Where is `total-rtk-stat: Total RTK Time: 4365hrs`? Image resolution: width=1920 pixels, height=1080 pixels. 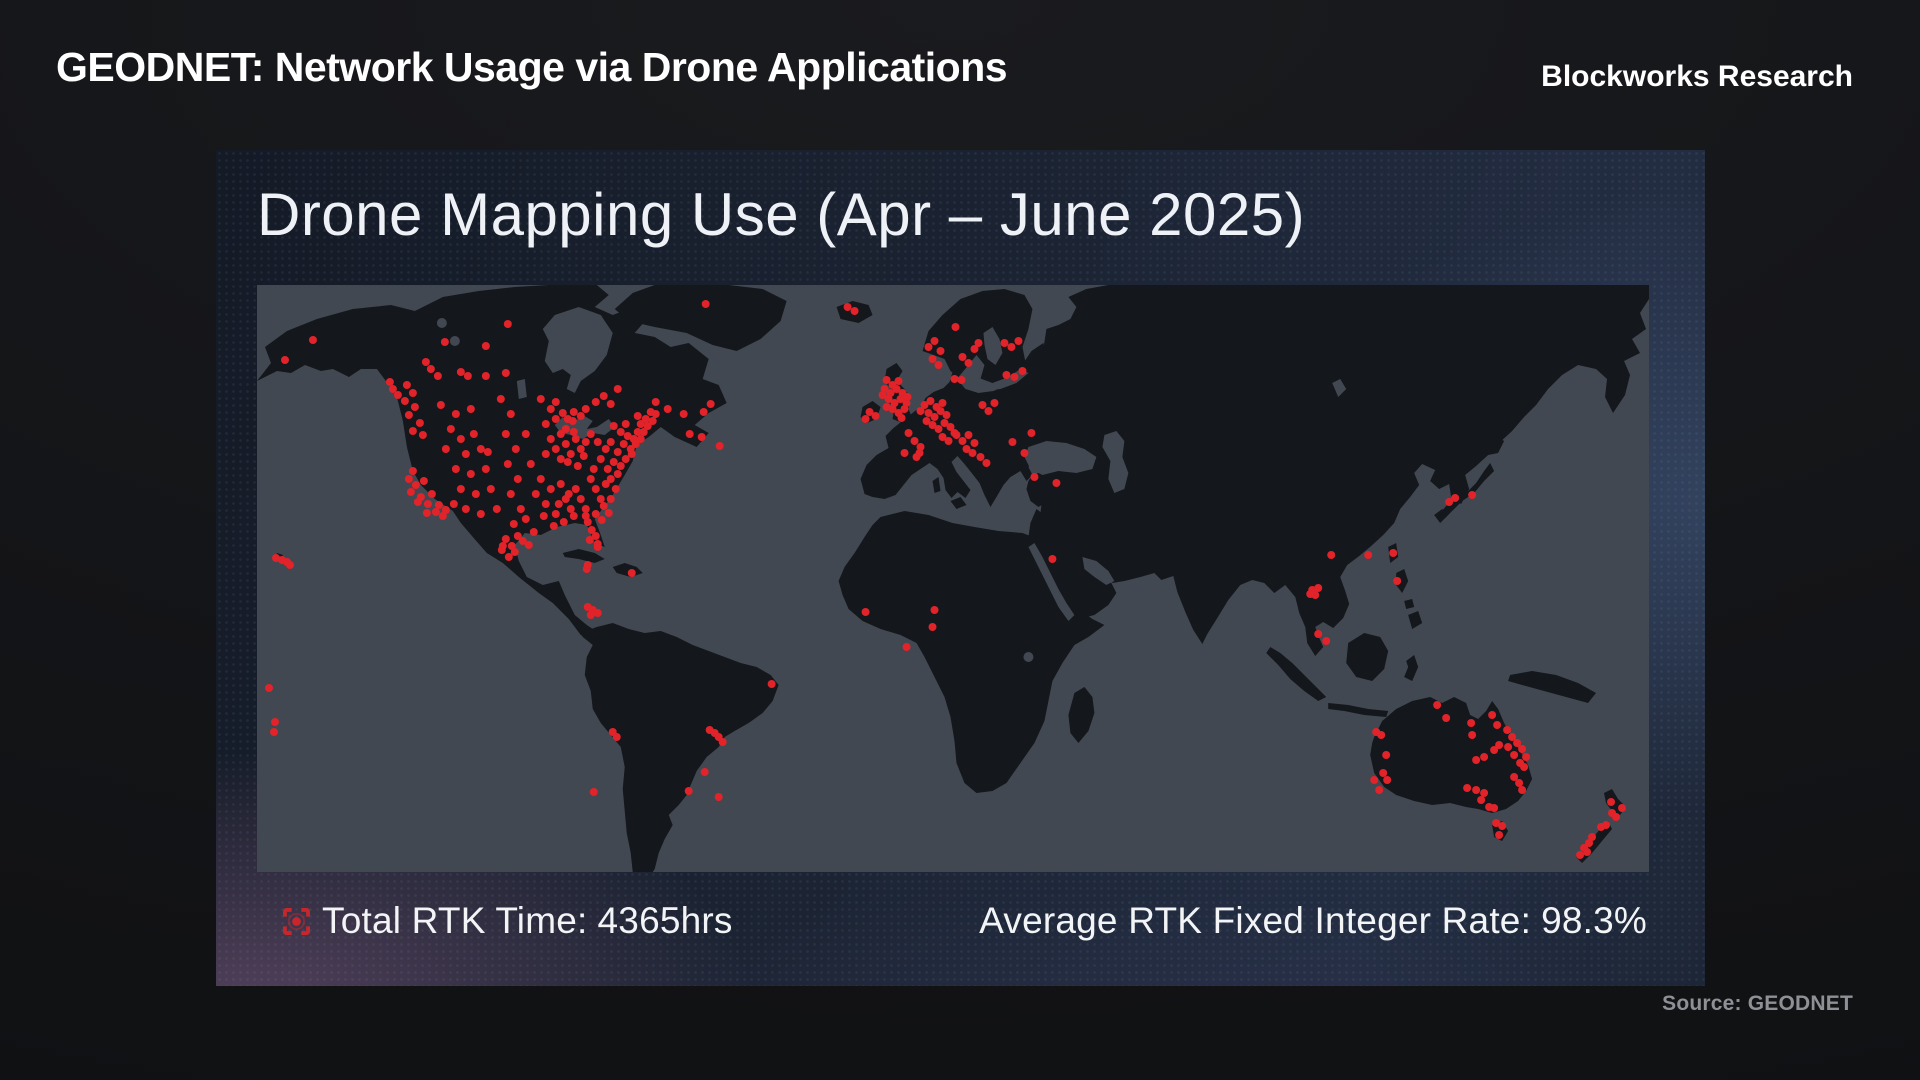
total-rtk-stat: Total RTK Time: 4365hrs is located at coordinates (508, 921).